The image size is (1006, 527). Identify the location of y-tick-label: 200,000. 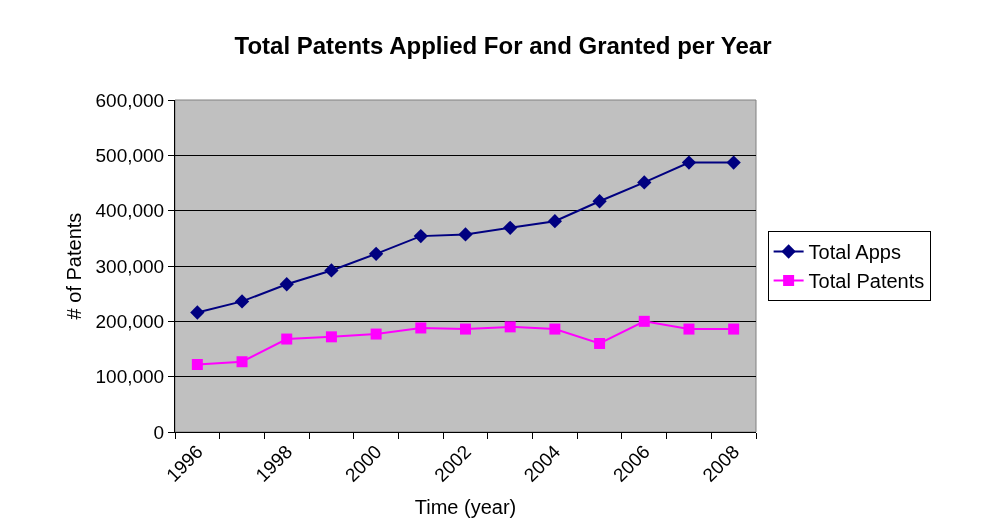
(130, 321).